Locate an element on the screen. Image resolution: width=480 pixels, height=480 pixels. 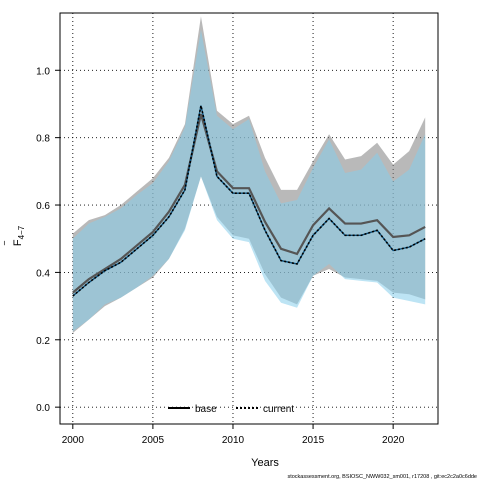
x-tick-label-2010: 2010 is located at coordinates (233, 440).